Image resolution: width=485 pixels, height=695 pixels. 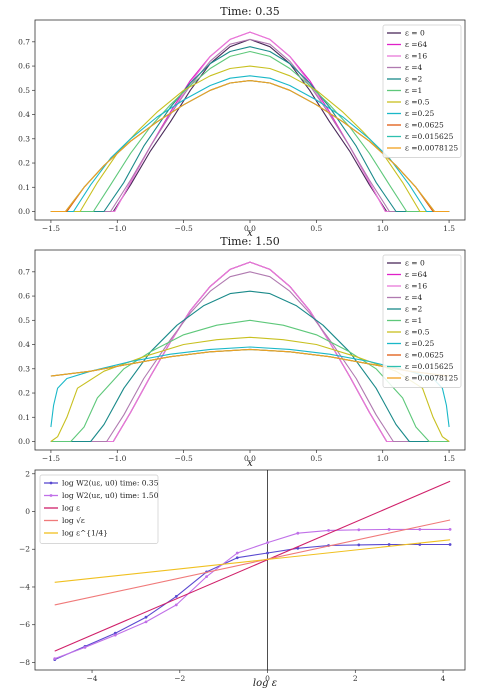 What do you see at coordinates (24, 66) in the screenshot?
I see `y-tick-label: 0.6` at bounding box center [24, 66].